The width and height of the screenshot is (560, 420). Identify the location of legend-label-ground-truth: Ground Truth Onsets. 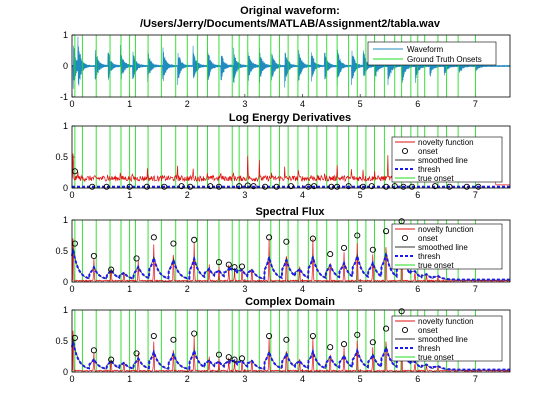
(444, 59).